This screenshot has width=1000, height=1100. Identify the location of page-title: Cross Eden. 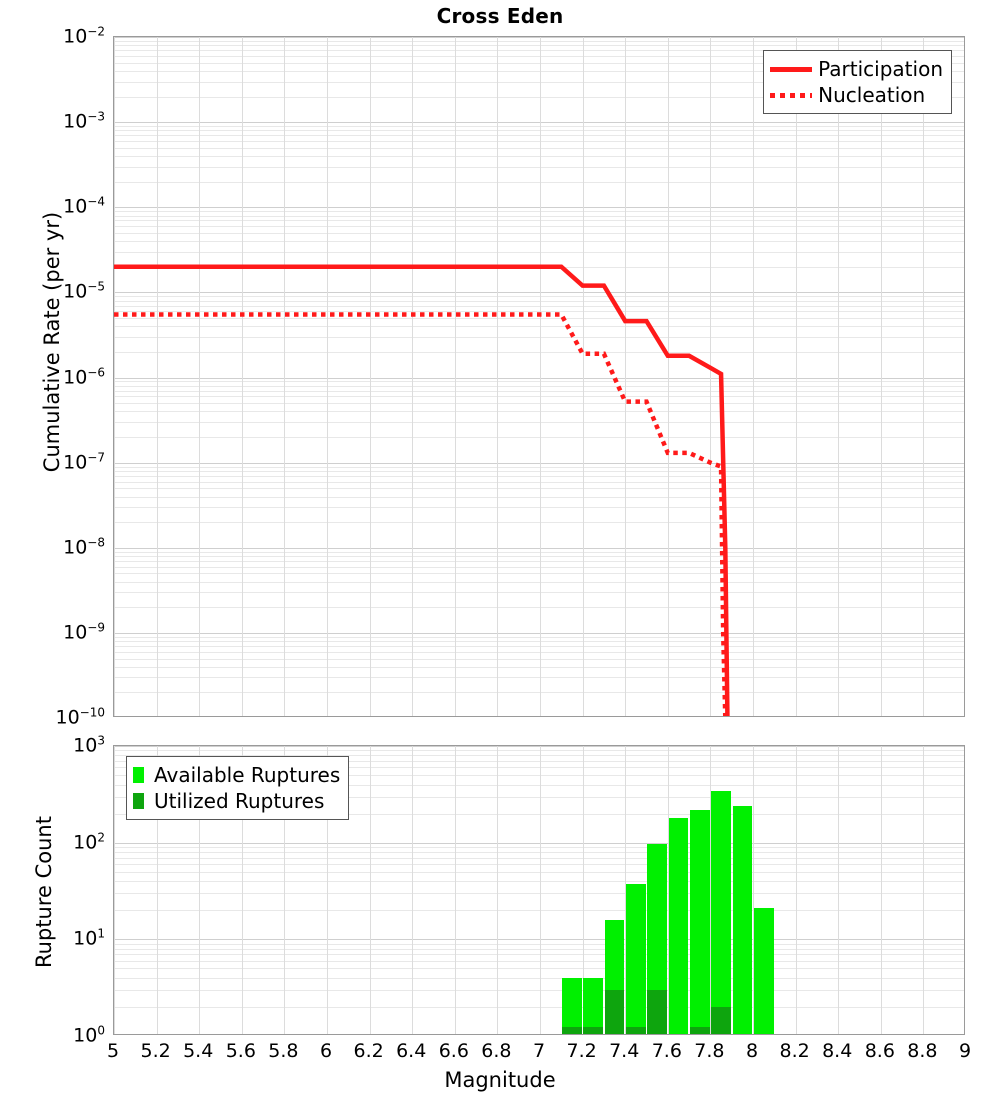
(500, 16).